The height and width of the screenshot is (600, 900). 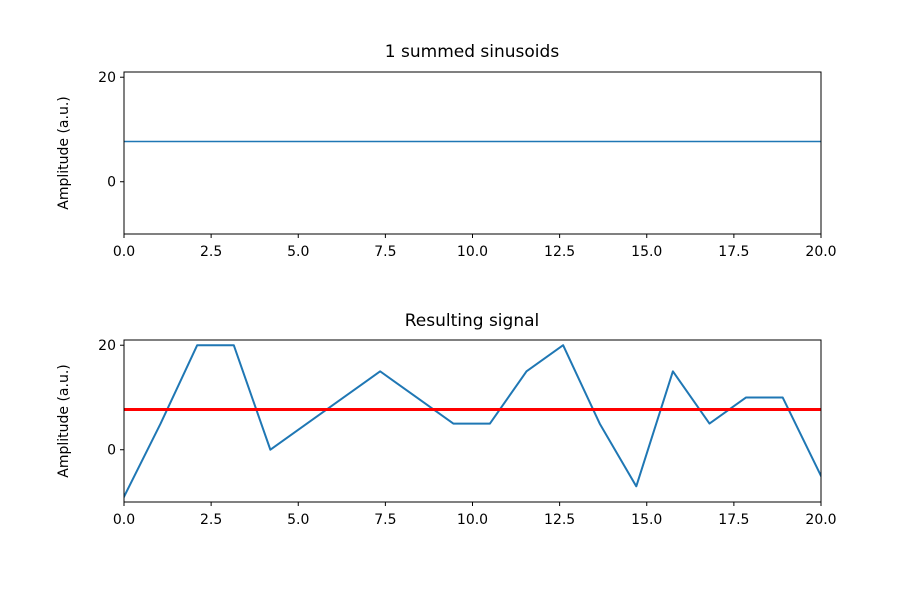 What do you see at coordinates (472, 321) in the screenshot?
I see `panel-title: Resulting signal` at bounding box center [472, 321].